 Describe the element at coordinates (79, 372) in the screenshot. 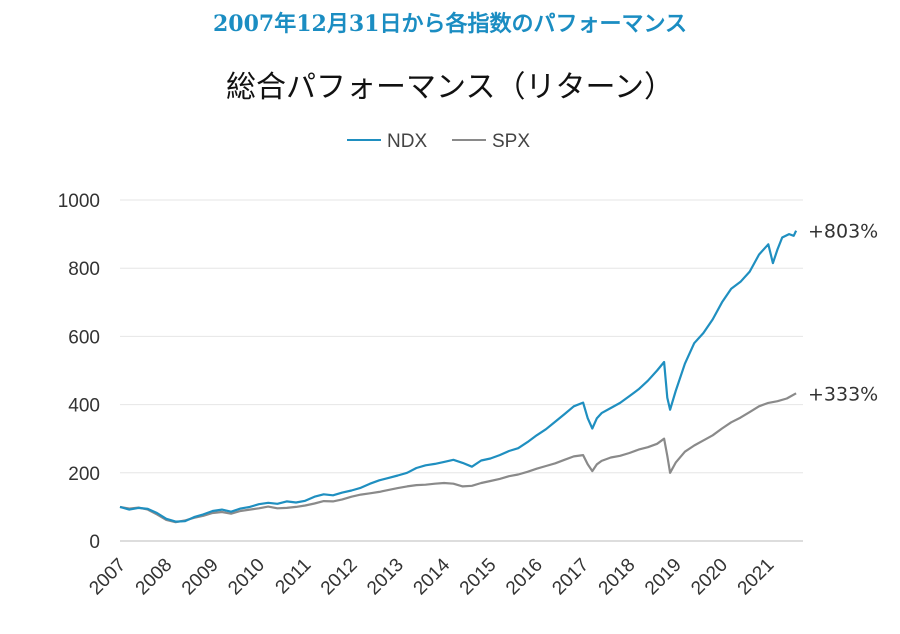

I see `y-axis-ticks: 0 200 400 600 800 1000` at that location.